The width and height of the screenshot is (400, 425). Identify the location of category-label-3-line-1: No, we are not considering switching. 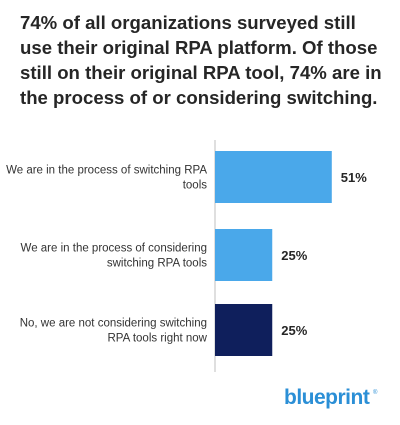
(113, 324).